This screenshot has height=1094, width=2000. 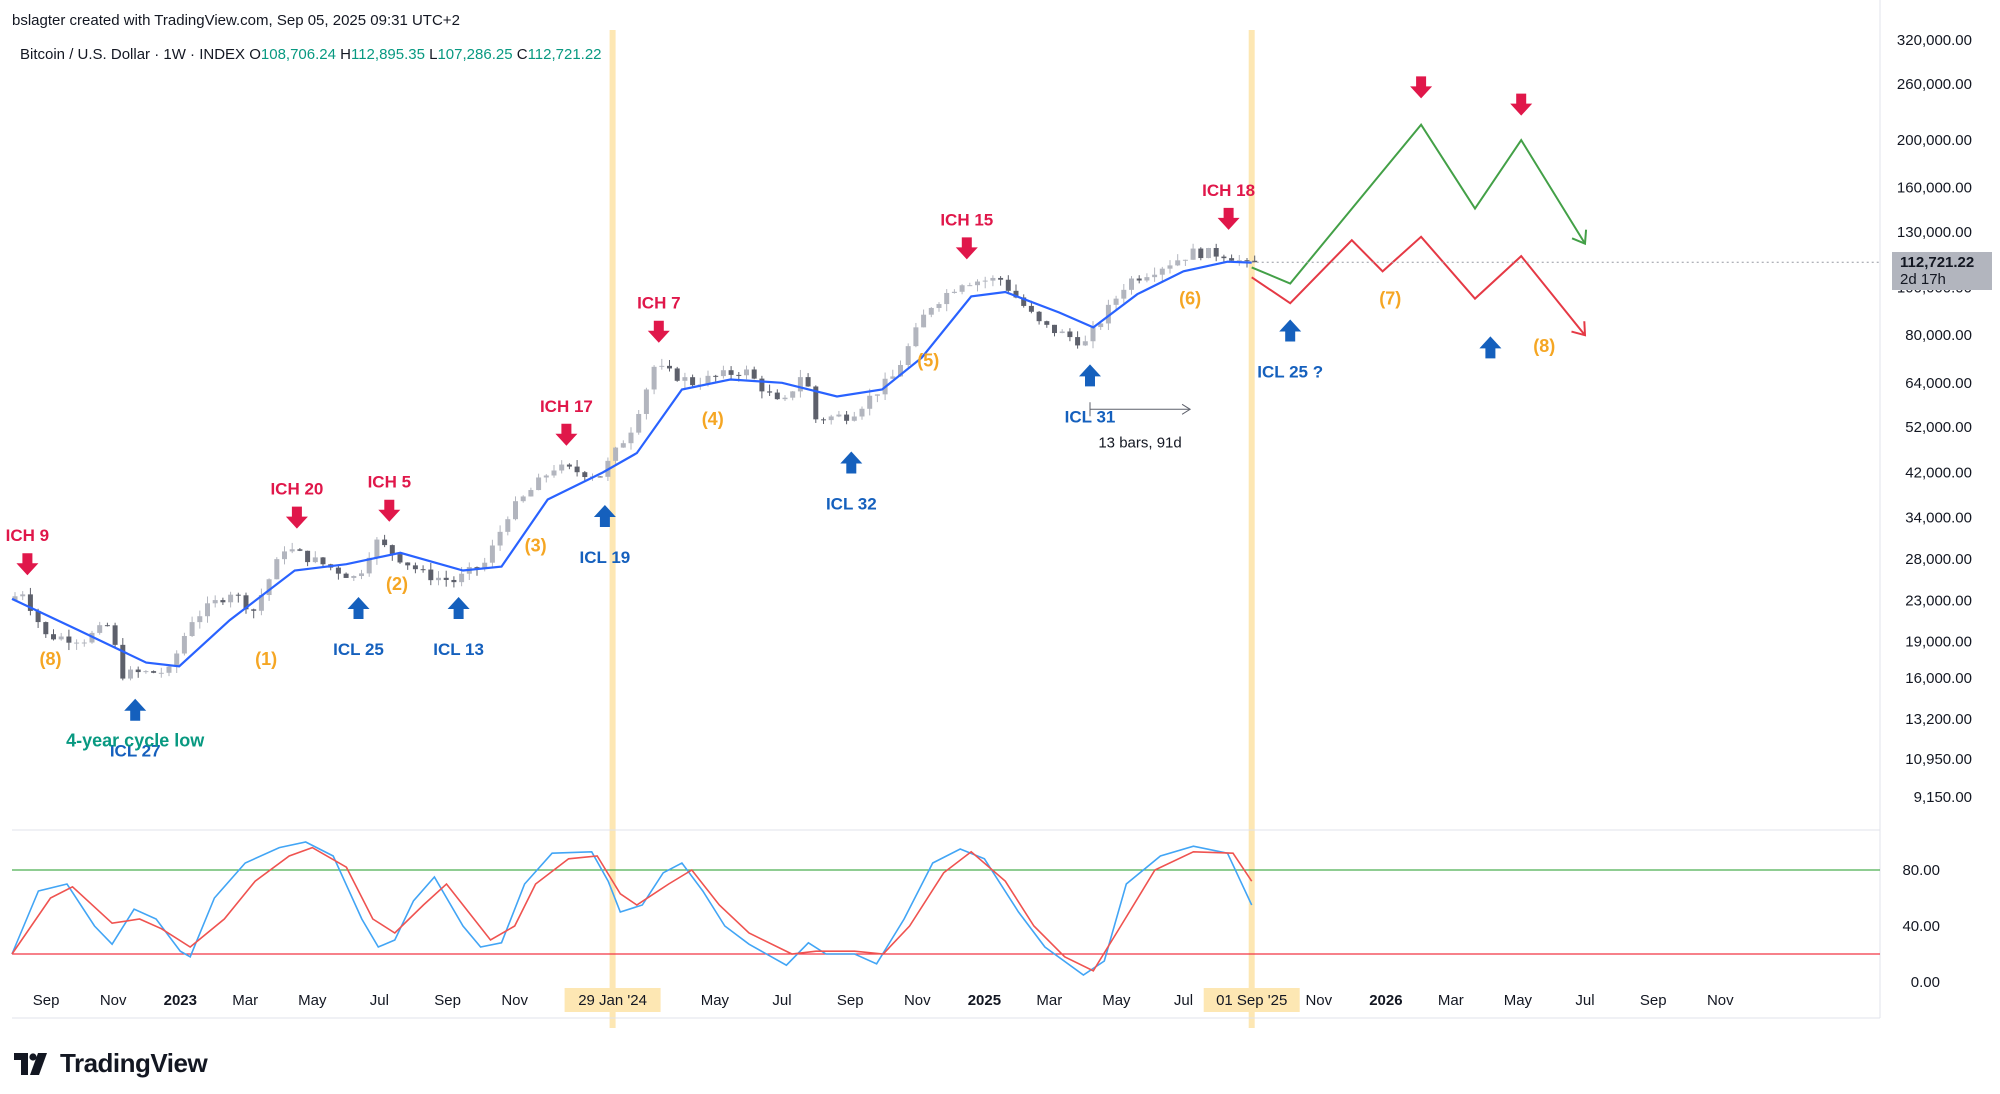 What do you see at coordinates (566, 406) in the screenshot?
I see `ich-label: ICH 17` at bounding box center [566, 406].